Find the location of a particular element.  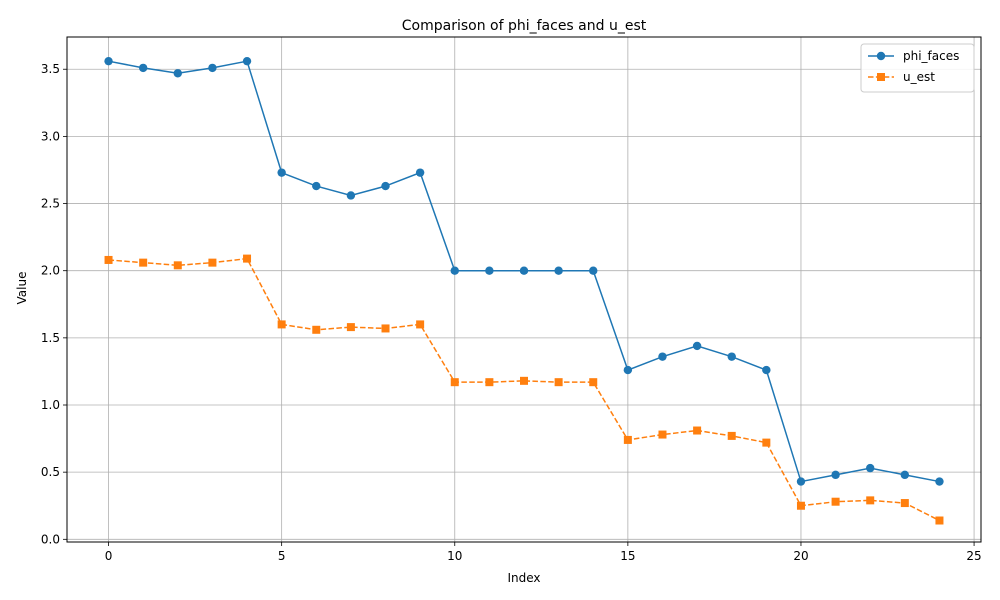

chart-title: Comparison of phi_faces and u_est is located at coordinates (524, 26).